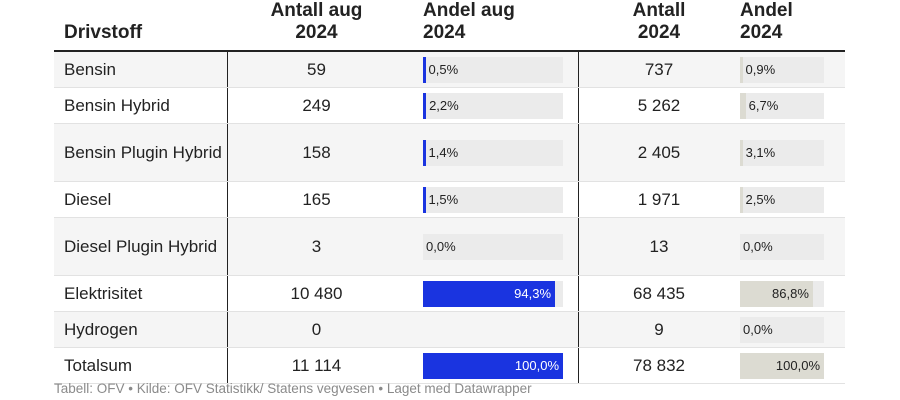  What do you see at coordinates (659, 199) in the screenshot?
I see `count-total-cell: 1 971` at bounding box center [659, 199].